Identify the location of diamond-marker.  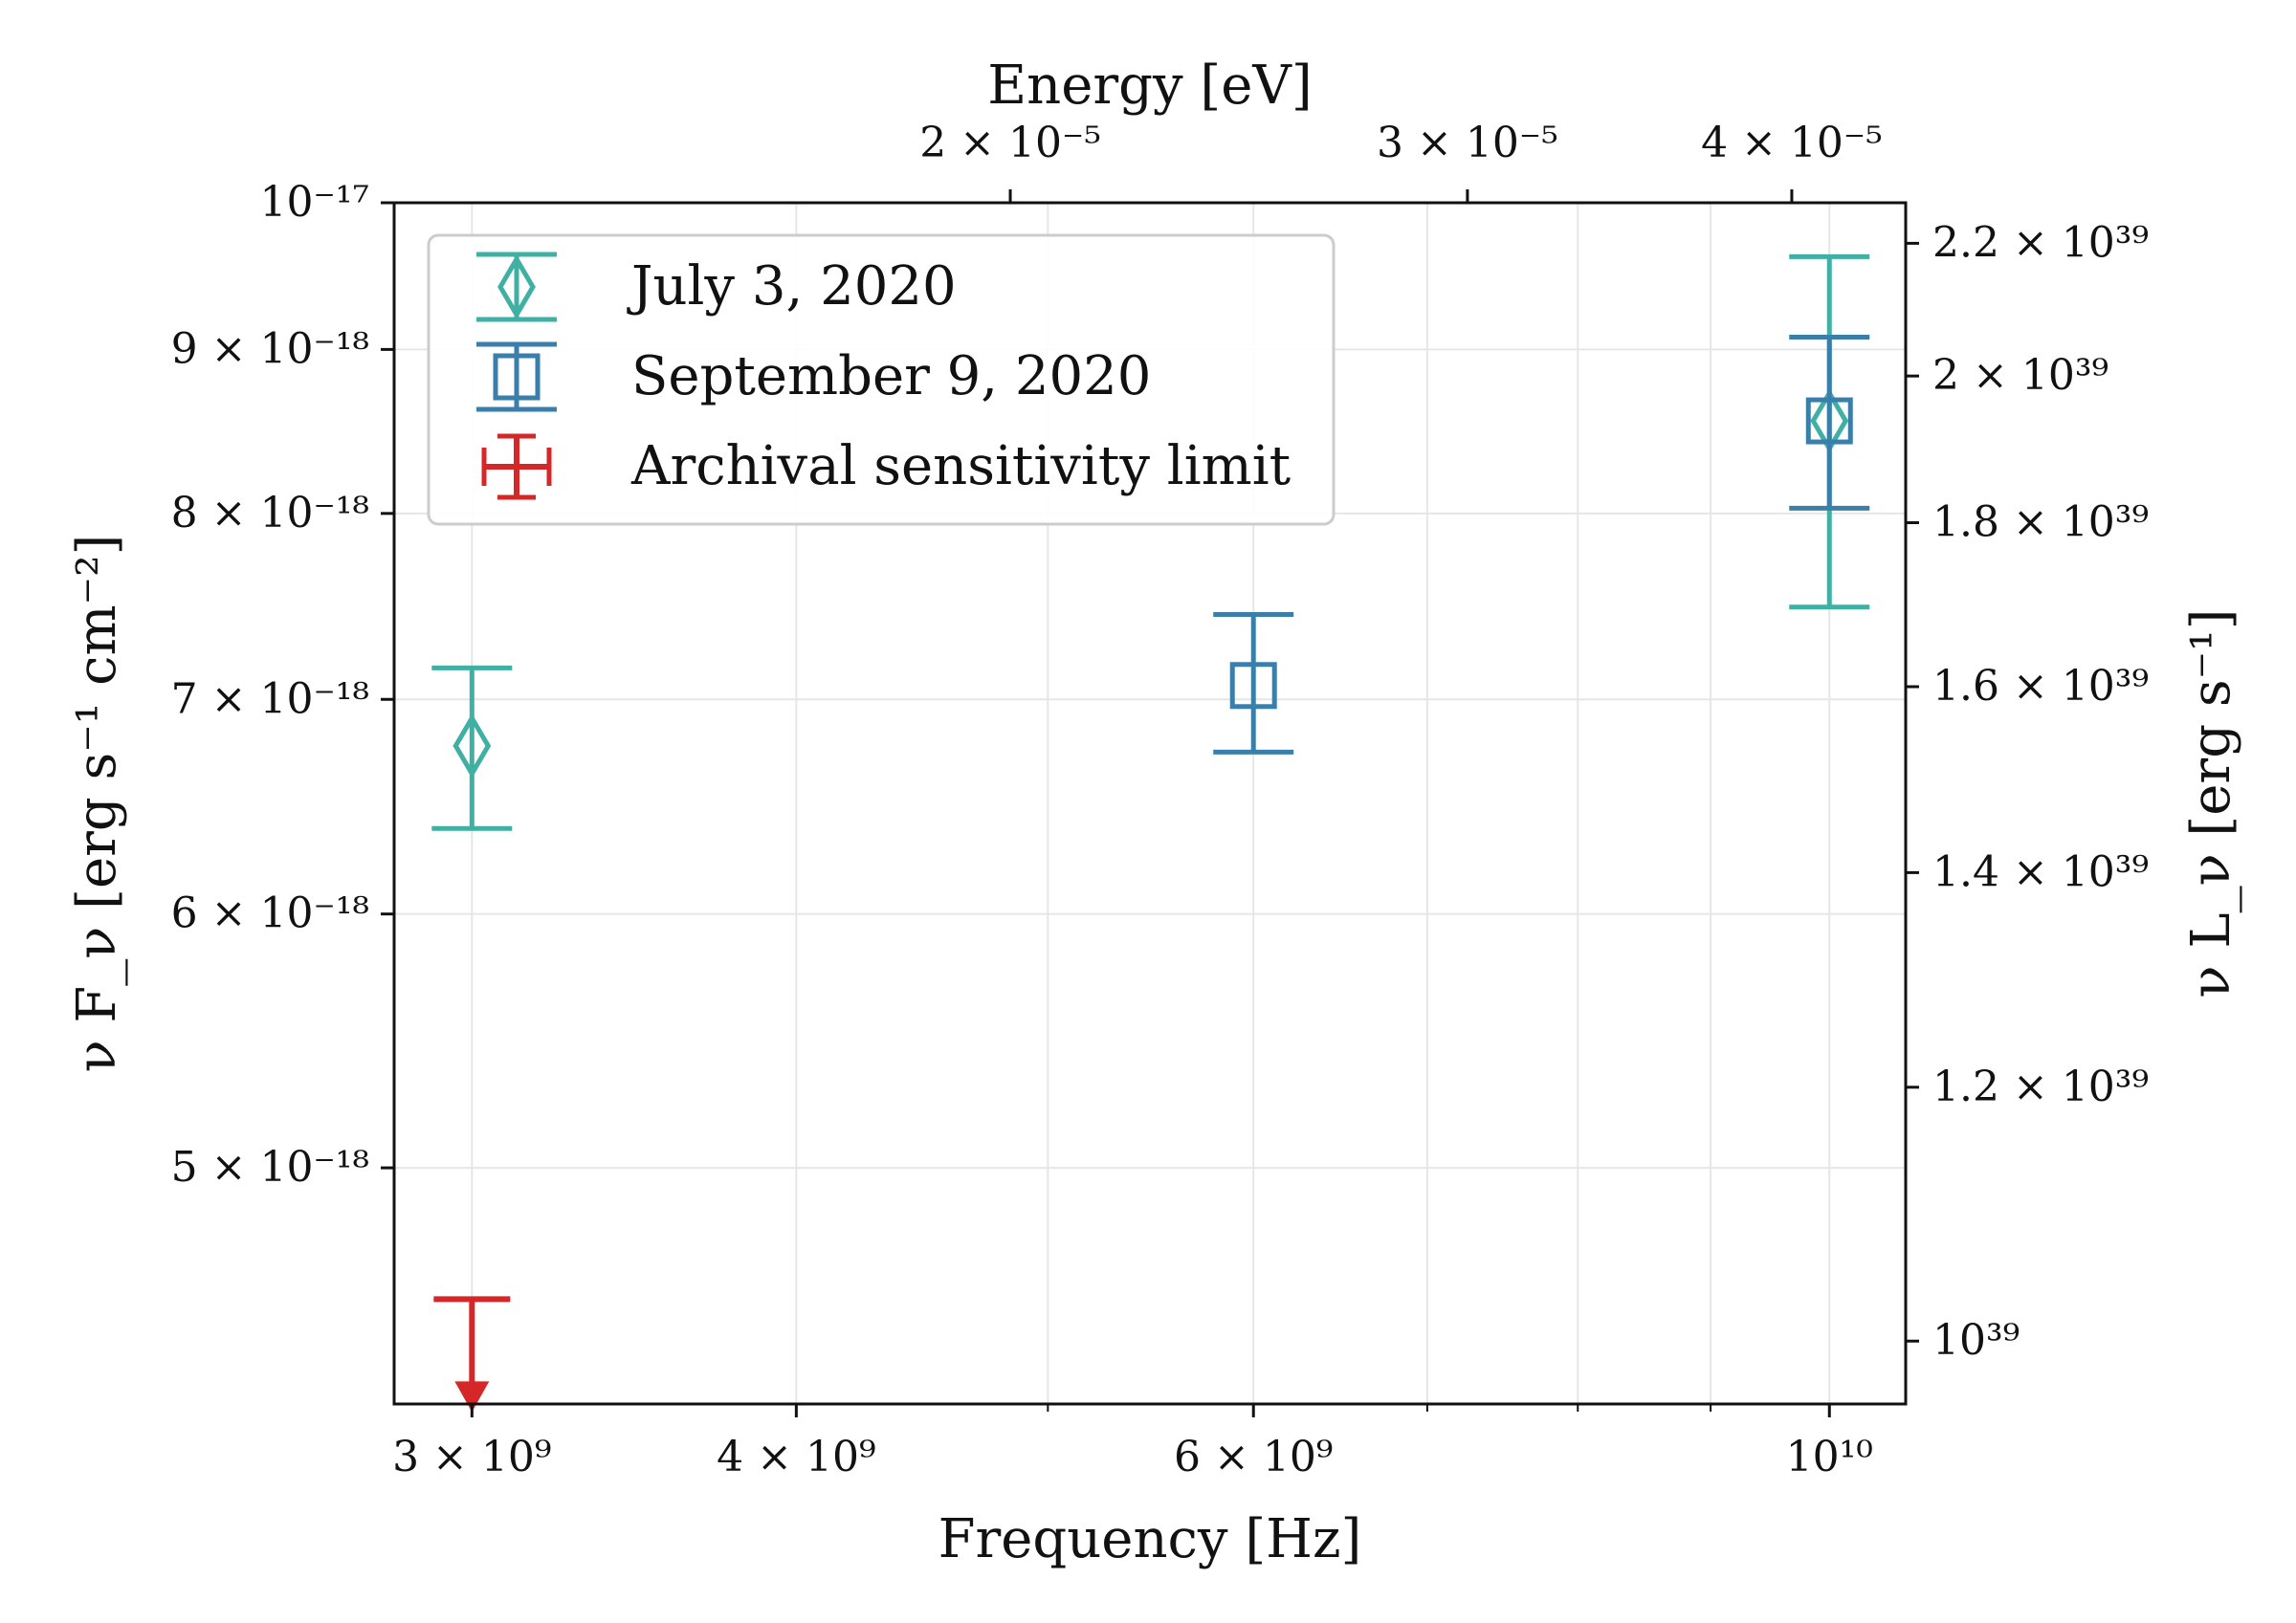
(473, 746).